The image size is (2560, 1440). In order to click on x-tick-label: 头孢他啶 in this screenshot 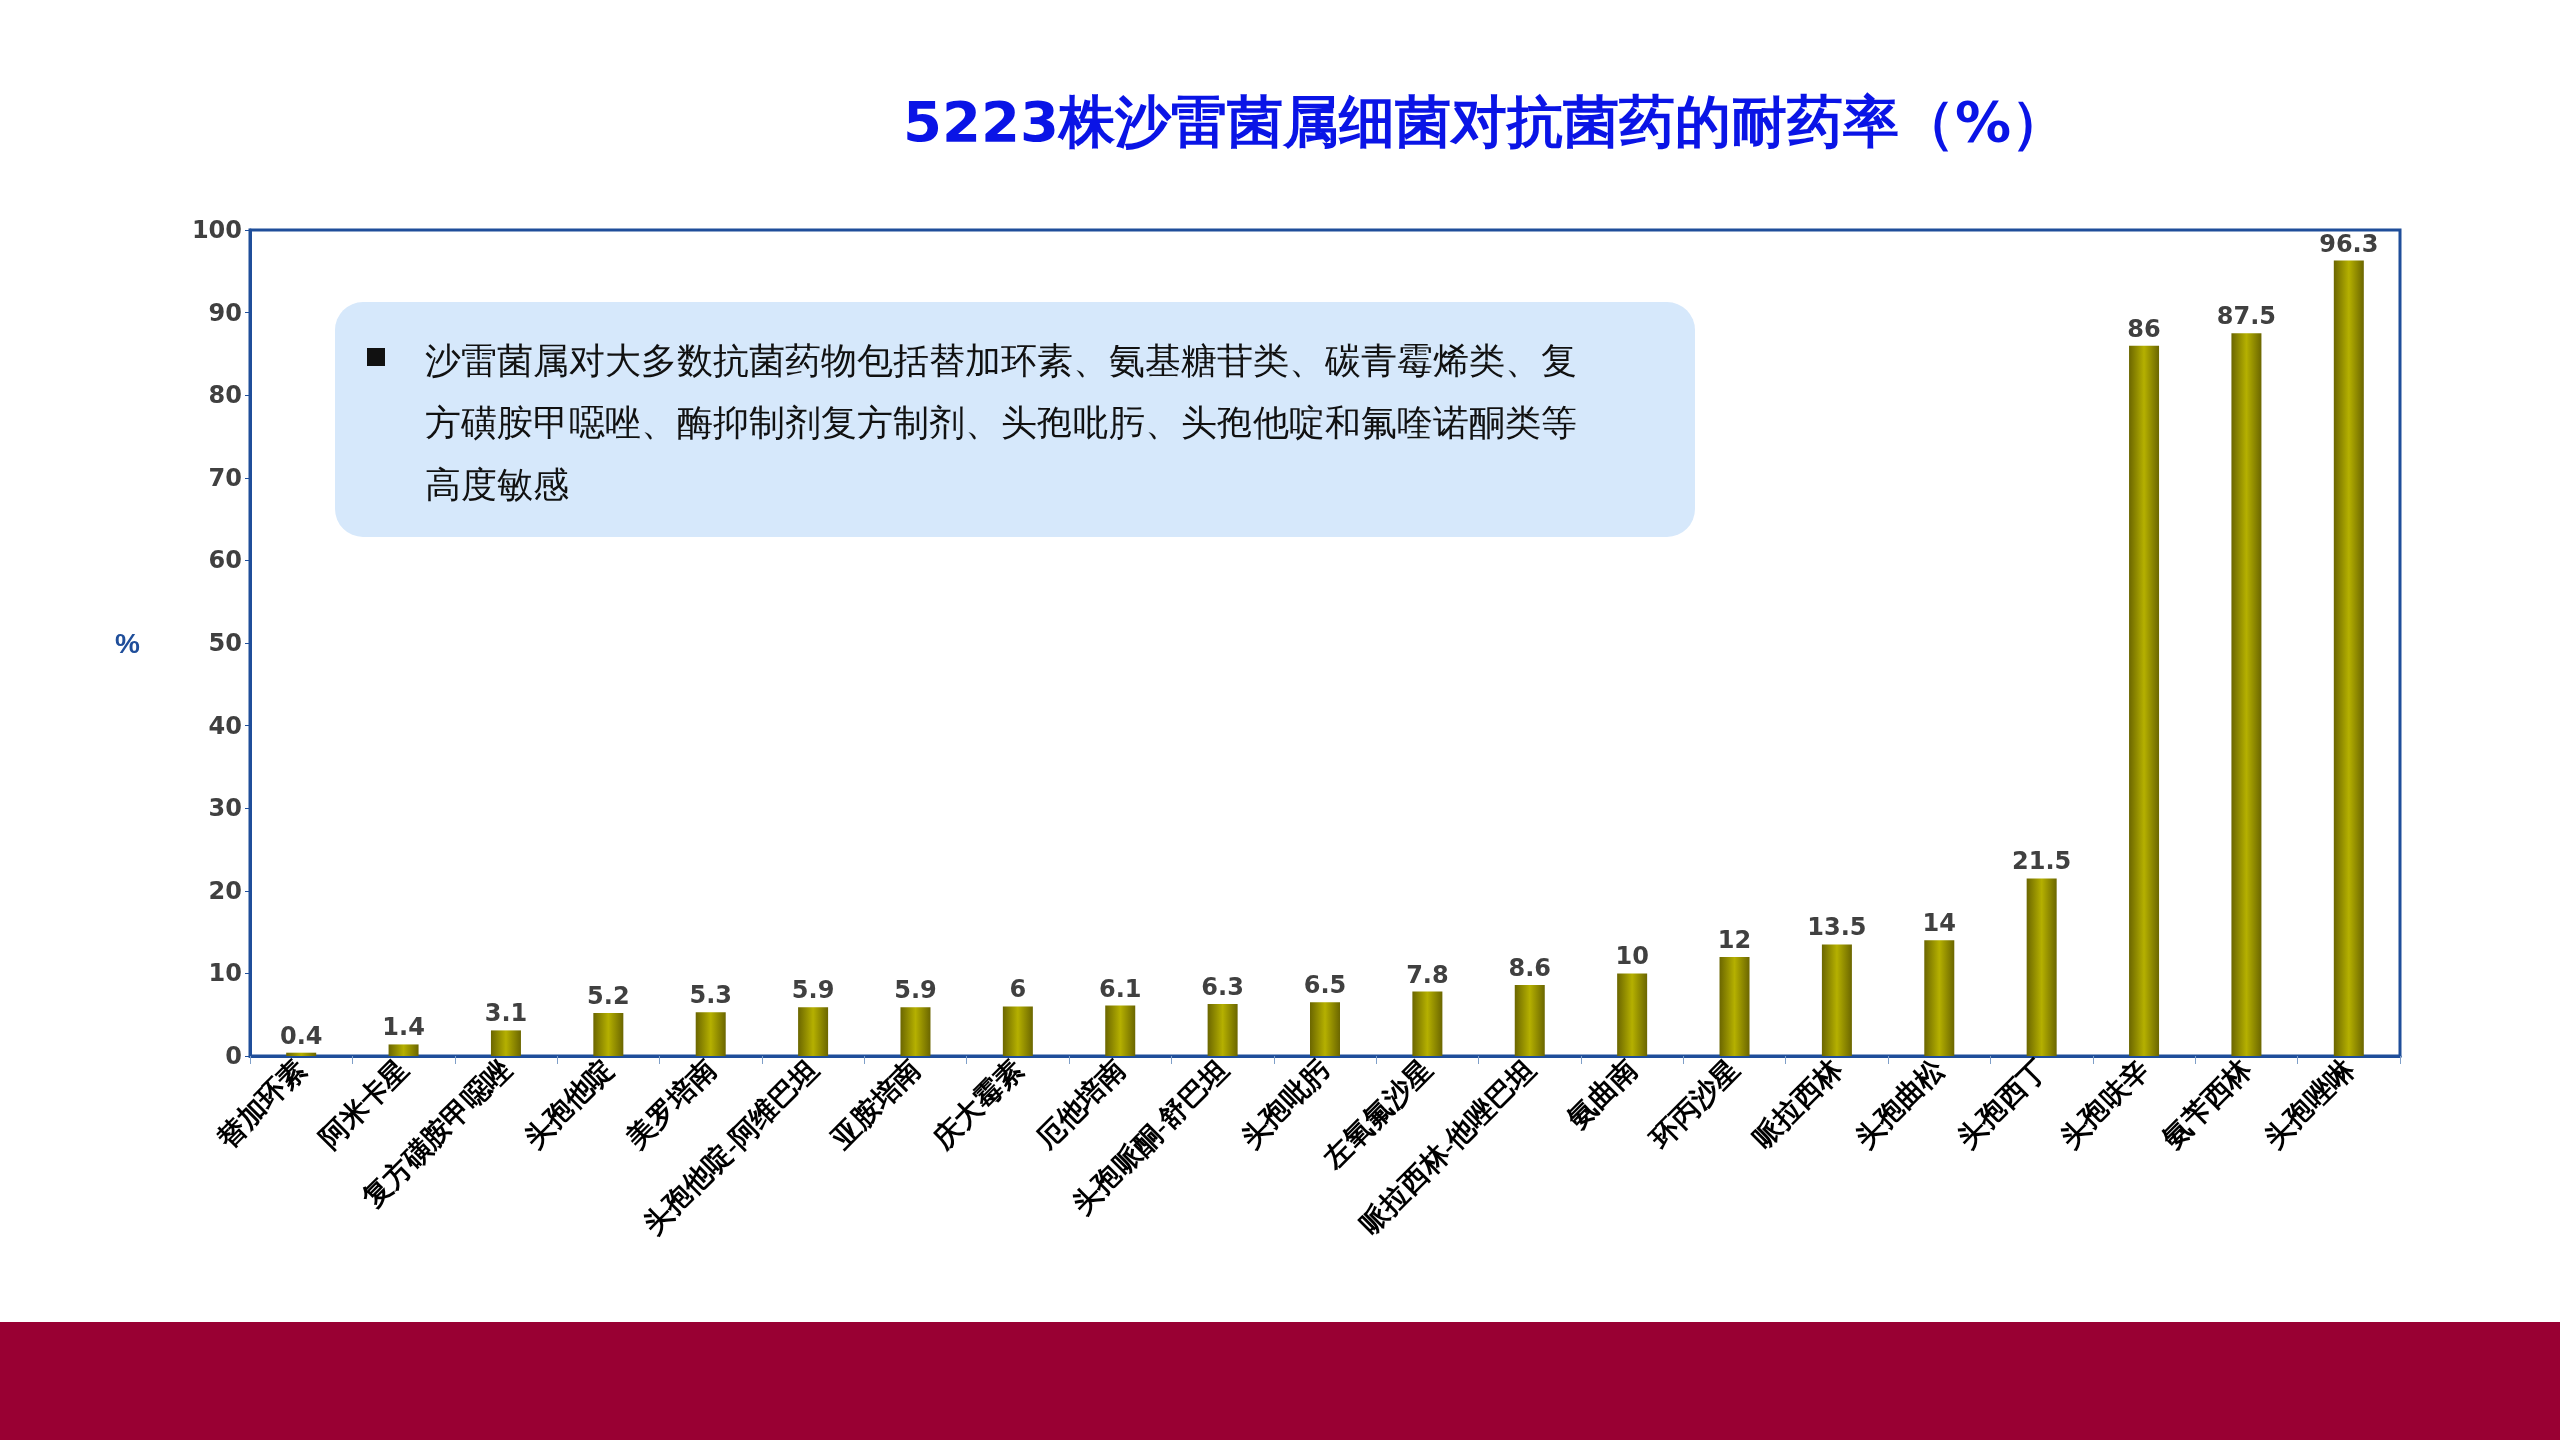, I will do `click(569, 1104)`.